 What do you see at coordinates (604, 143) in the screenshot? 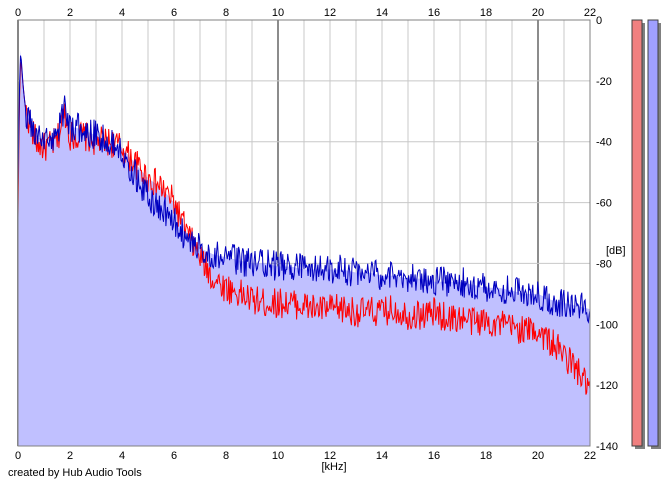
I see `y-tick-label: -40` at bounding box center [604, 143].